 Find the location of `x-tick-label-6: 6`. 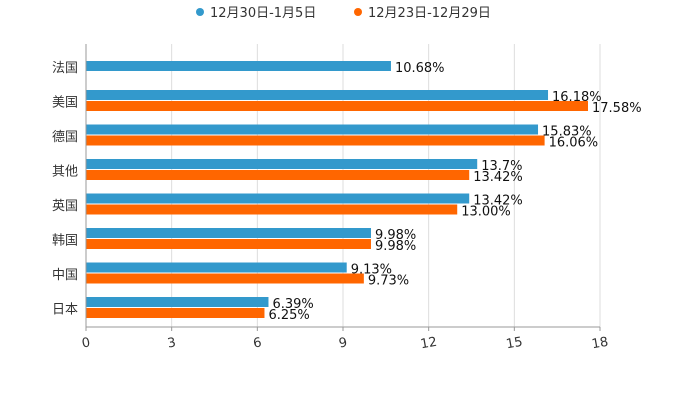

x-tick-label-6: 6 is located at coordinates (257, 343).